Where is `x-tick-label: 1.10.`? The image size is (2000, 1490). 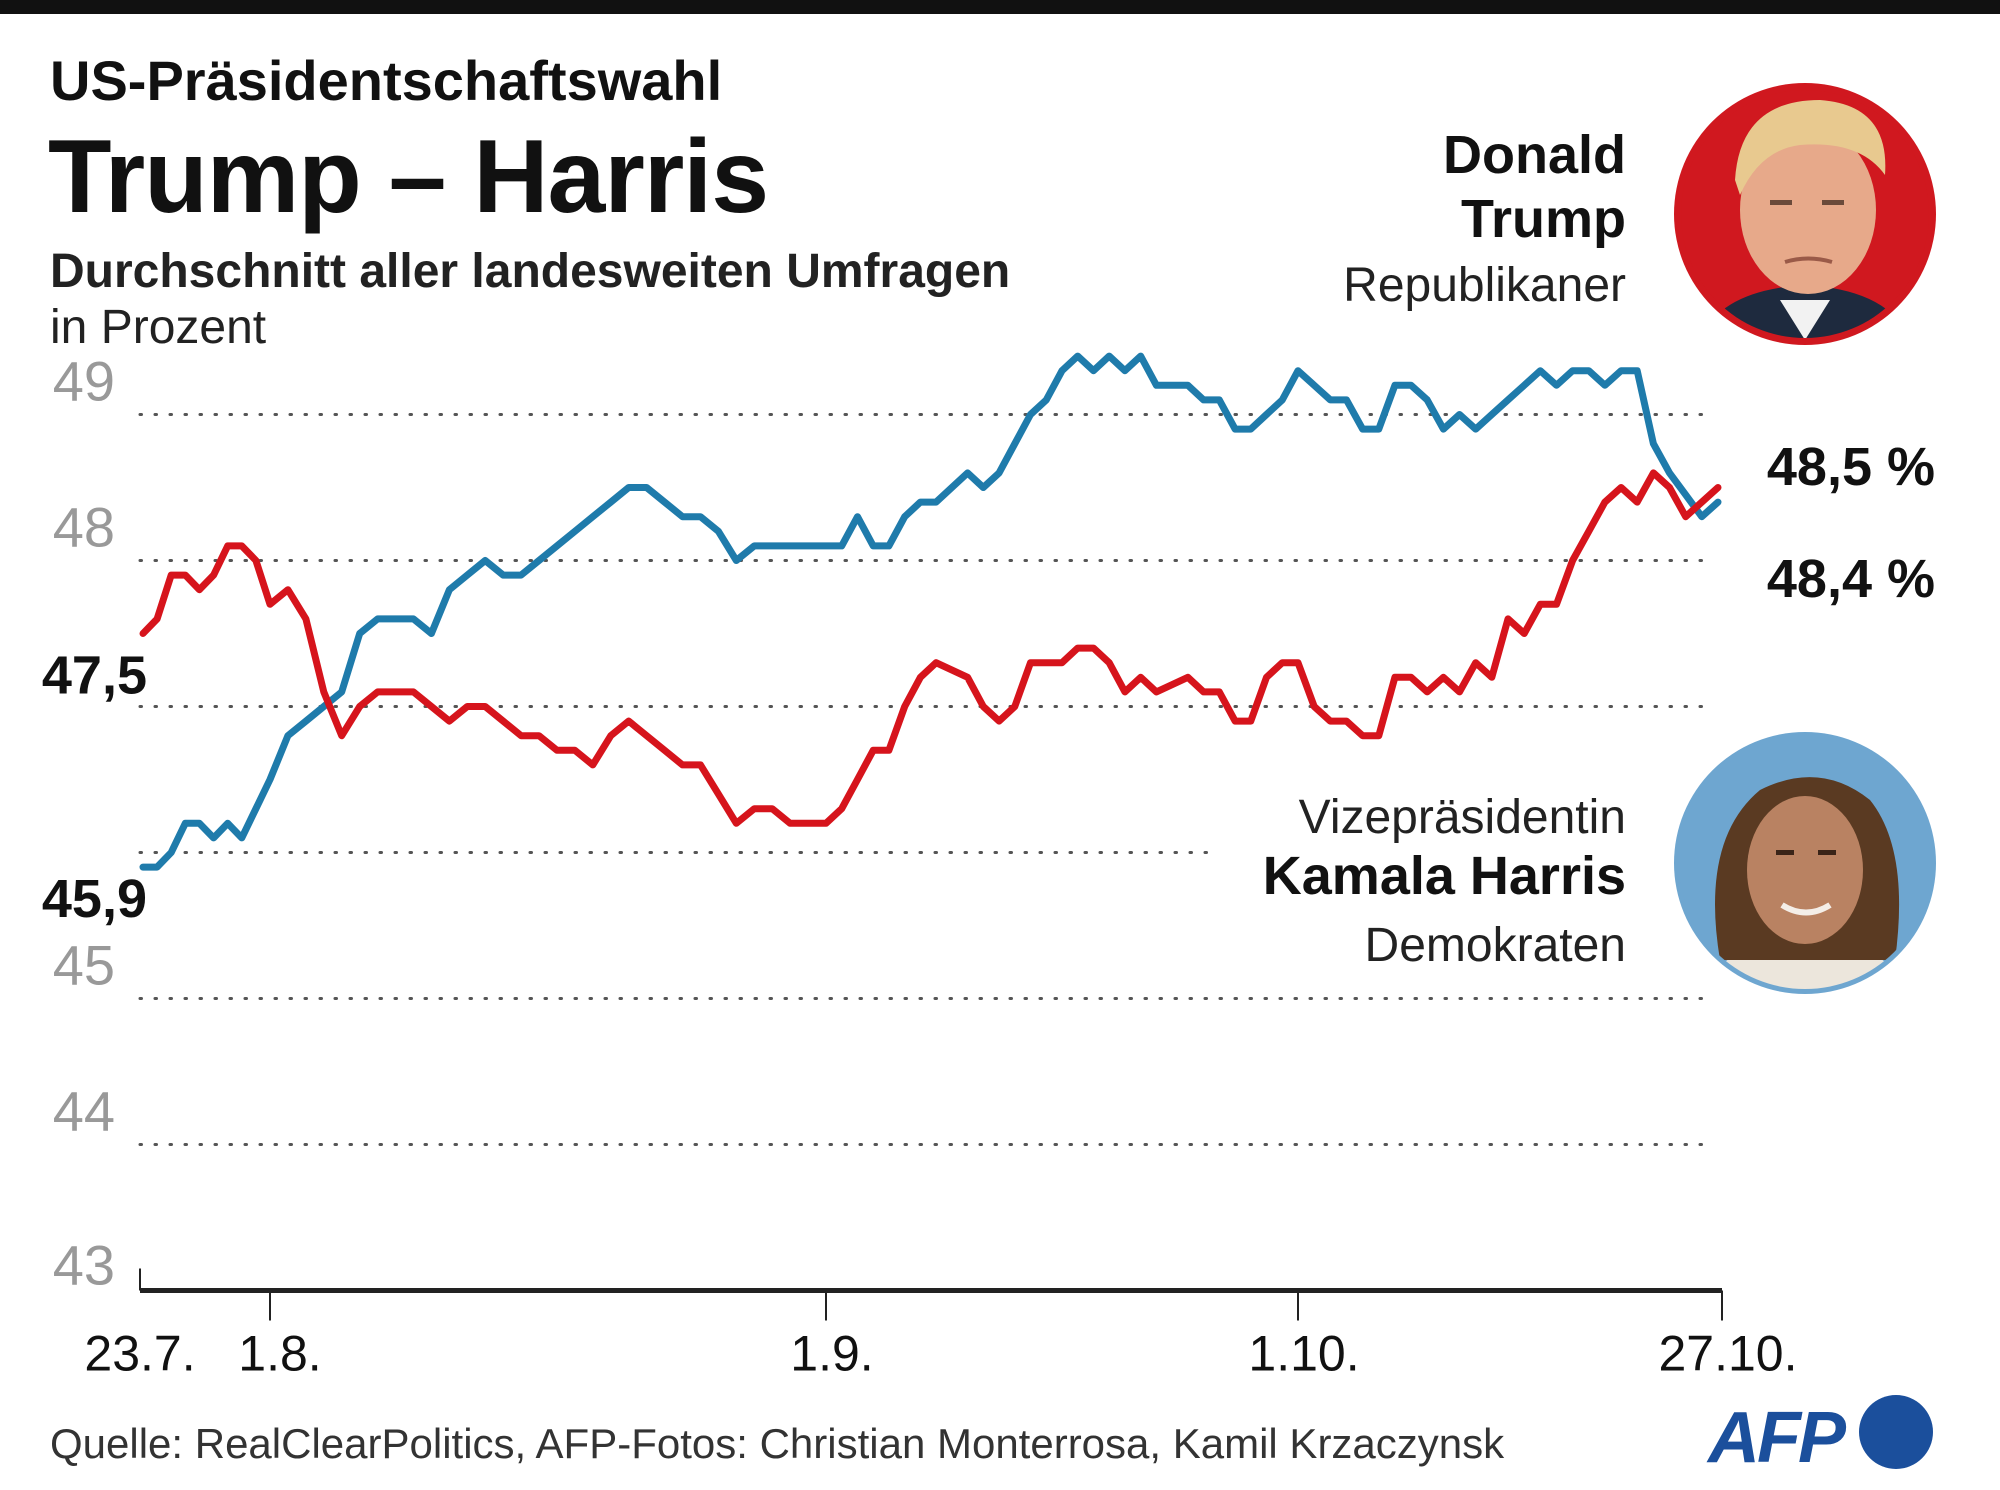
x-tick-label: 1.10. is located at coordinates (1303, 1354).